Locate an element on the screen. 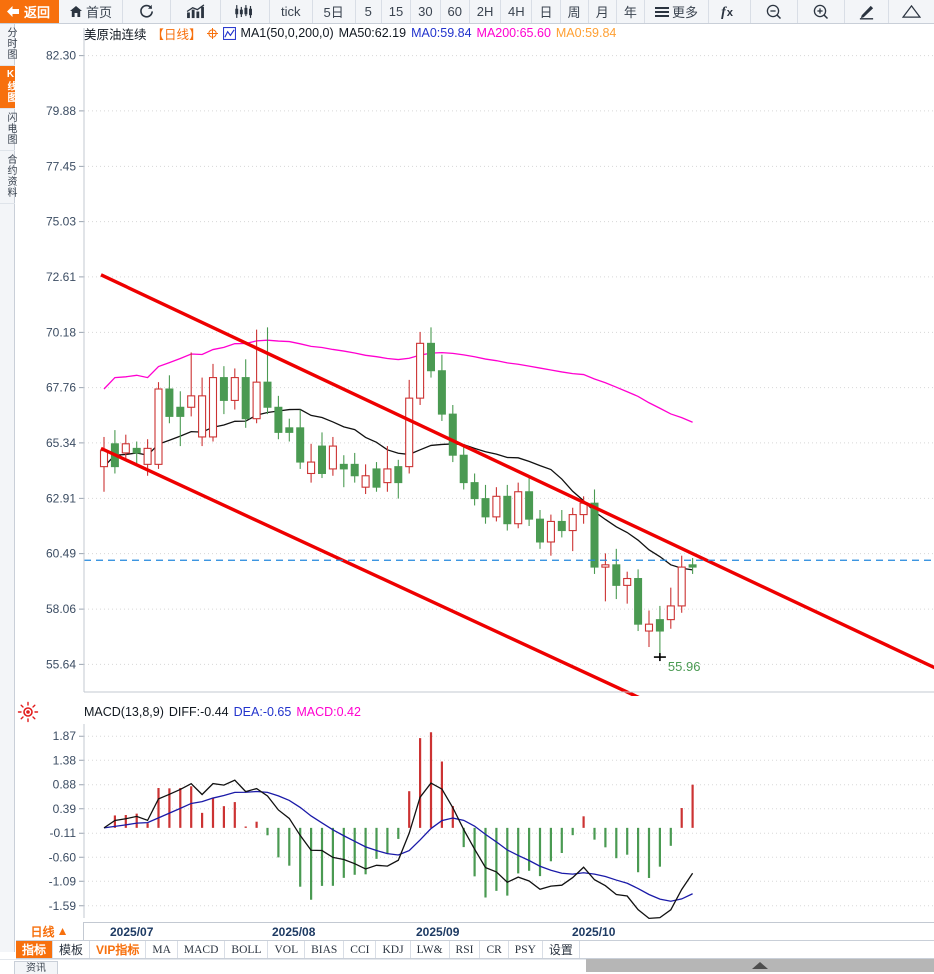 The image size is (934, 974). zoom-out-button is located at coordinates (774, 11).